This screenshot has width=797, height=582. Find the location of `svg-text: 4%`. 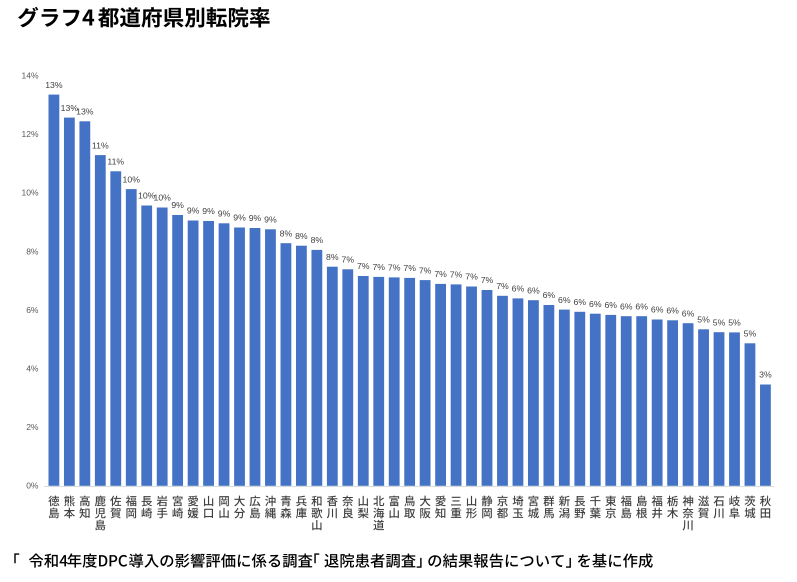

svg-text: 4% is located at coordinates (32, 368).